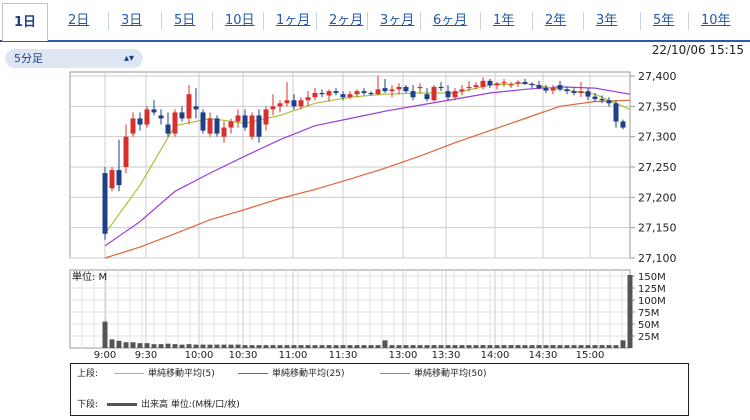 This screenshot has width=750, height=420. What do you see at coordinates (286, 21) in the screenshot?
I see `tab-5: 1ヶ月` at bounding box center [286, 21].